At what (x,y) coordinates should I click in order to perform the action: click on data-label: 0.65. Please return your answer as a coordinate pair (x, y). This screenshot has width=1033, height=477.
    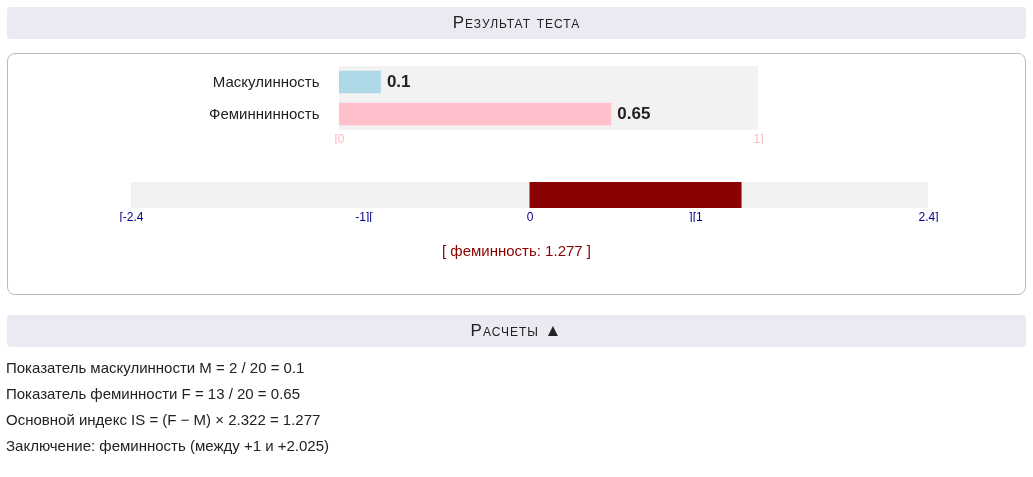
    Looking at the image, I should click on (634, 113).